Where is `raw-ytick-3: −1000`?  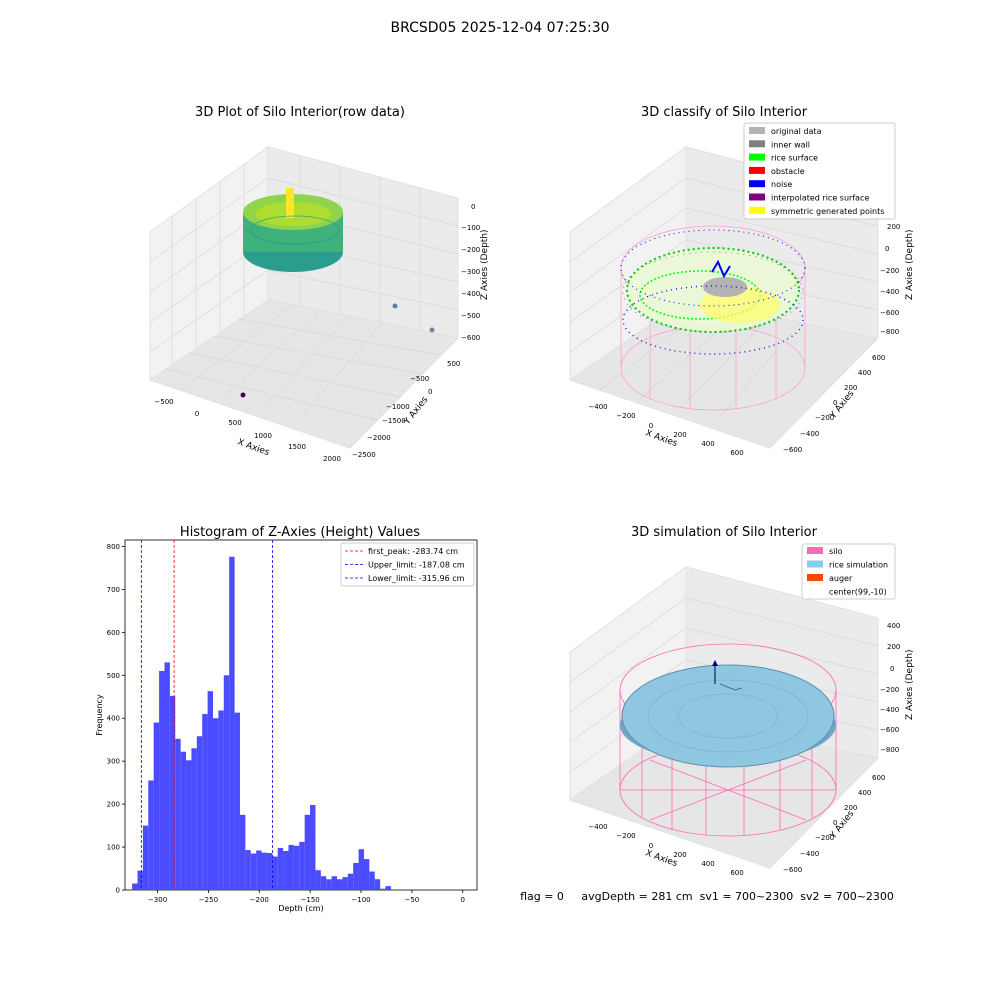
raw-ytick-3: −1000 is located at coordinates (398, 407).